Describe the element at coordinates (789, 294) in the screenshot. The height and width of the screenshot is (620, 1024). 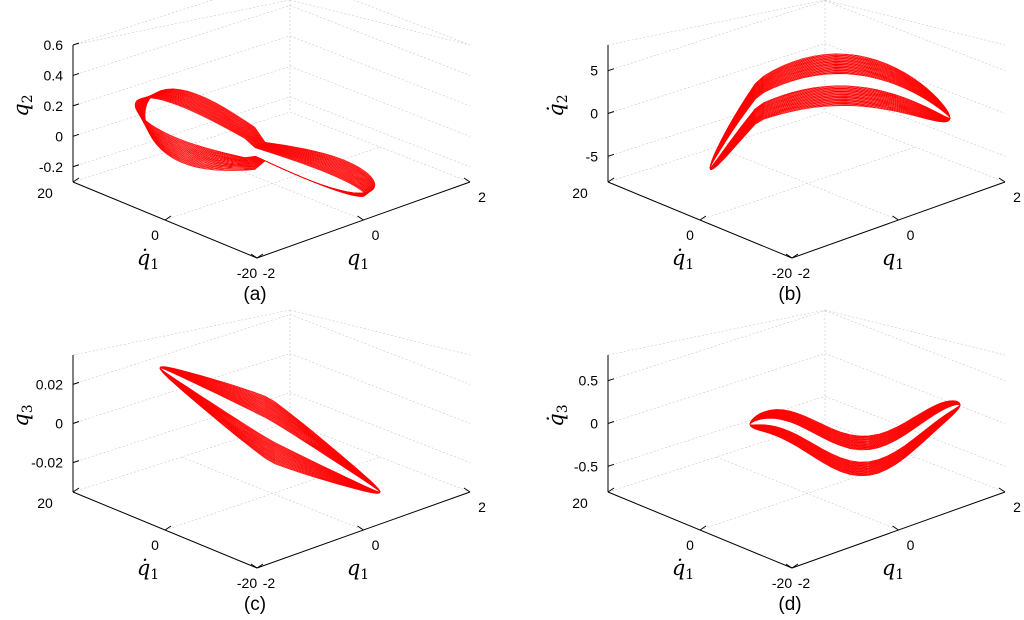
I see `subplot-caption: (b)` at that location.